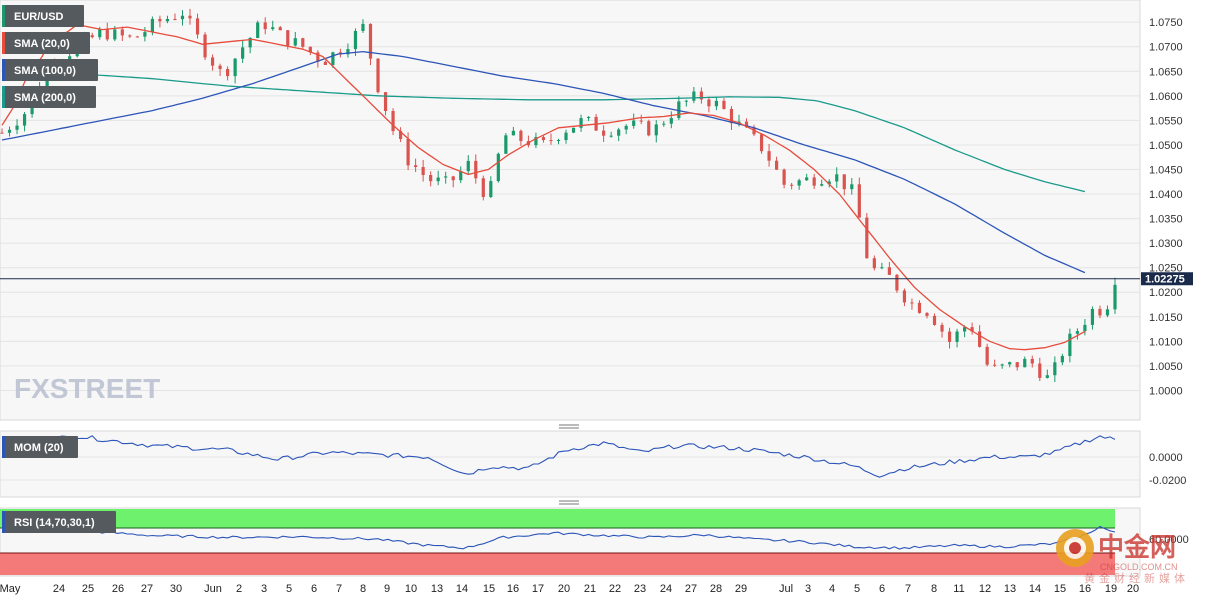 The width and height of the screenshot is (1210, 599). I want to click on rsi-tag: RSI (14,70,30,1), so click(59, 522).